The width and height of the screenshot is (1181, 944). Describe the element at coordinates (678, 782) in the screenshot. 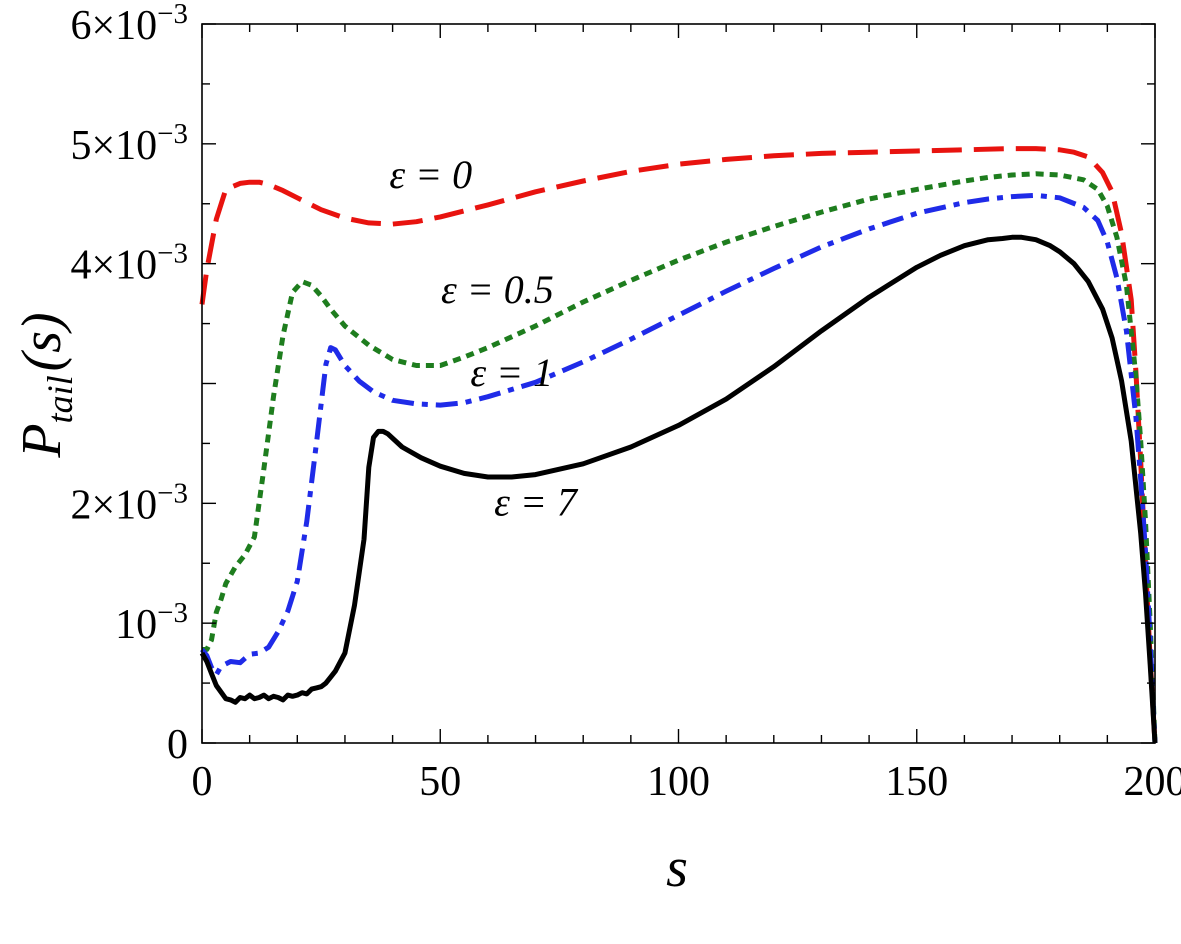

I see `x-tick-label: 100` at that location.